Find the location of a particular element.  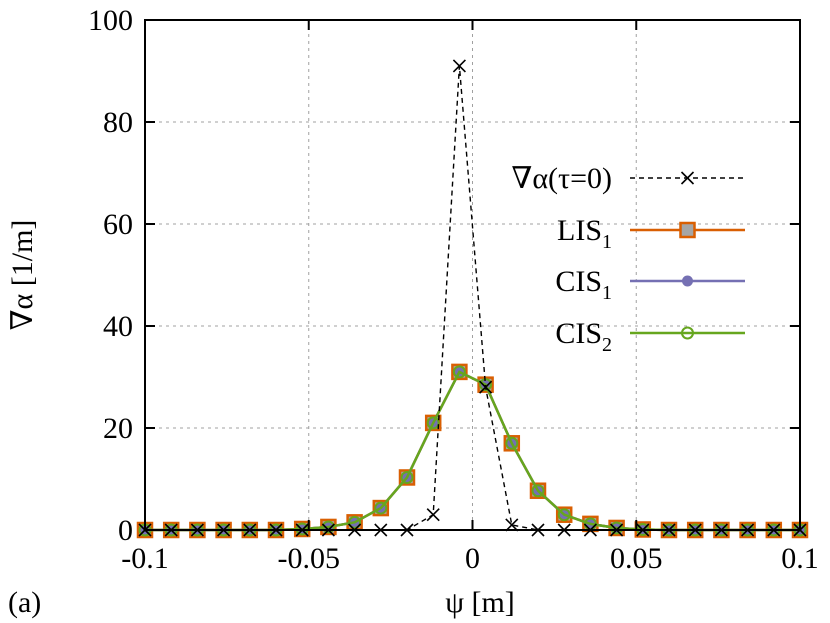

legend-label-main: LIS is located at coordinates (579, 230).